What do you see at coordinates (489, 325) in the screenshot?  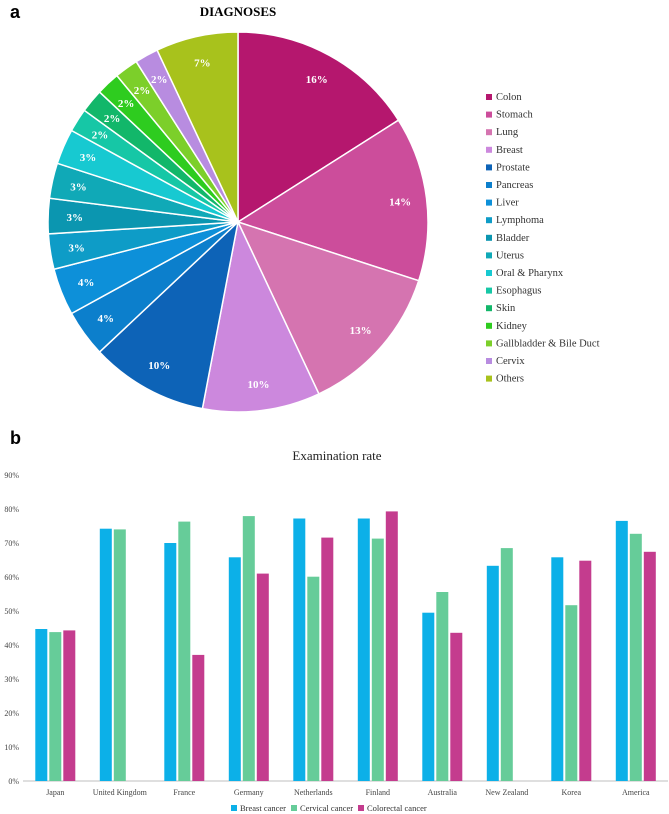 I see `legend-swatch-kidney` at bounding box center [489, 325].